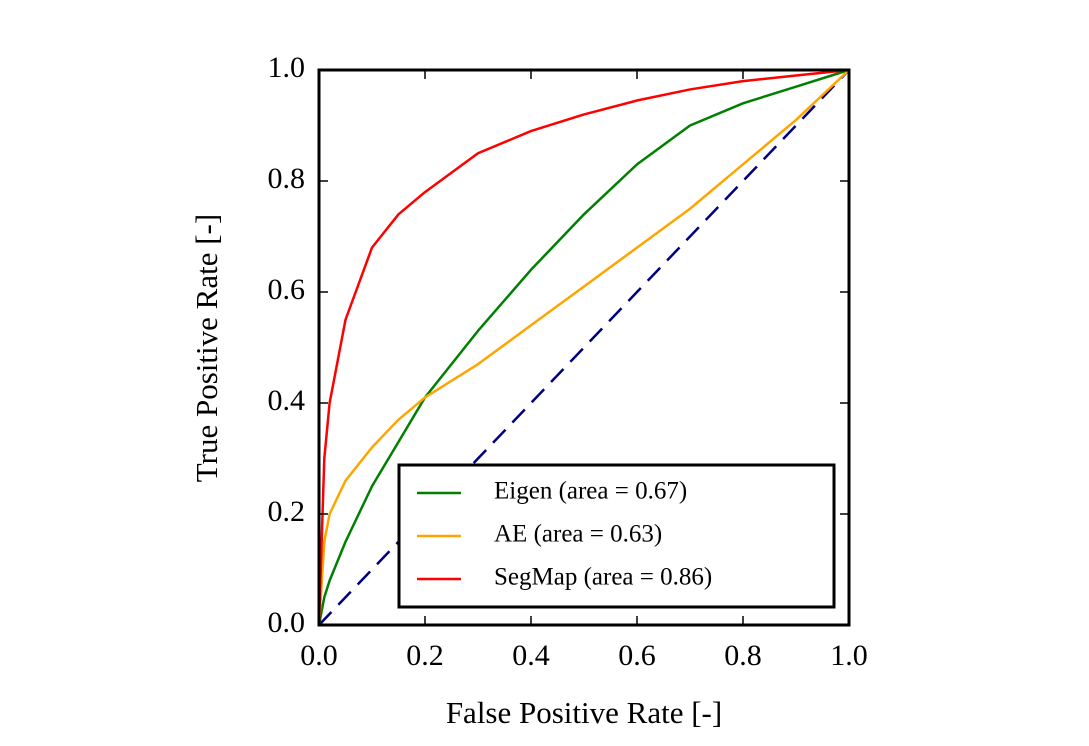 This screenshot has height=746, width=1089. Describe the element at coordinates (287, 67) in the screenshot. I see `y-tick-label: 1.0` at that location.